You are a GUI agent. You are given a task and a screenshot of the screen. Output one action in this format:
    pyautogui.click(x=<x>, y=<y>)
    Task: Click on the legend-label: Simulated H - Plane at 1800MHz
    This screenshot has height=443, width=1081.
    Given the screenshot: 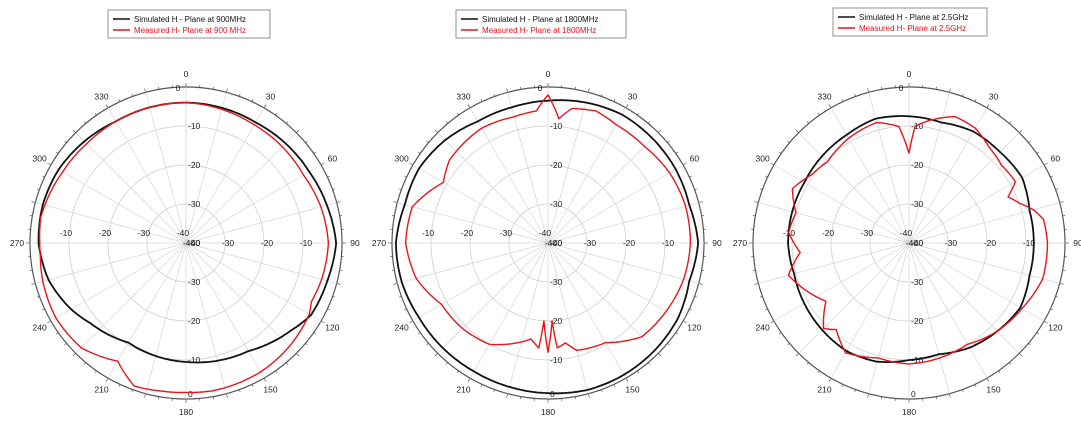 What is the action you would take?
    pyautogui.click(x=540, y=19)
    